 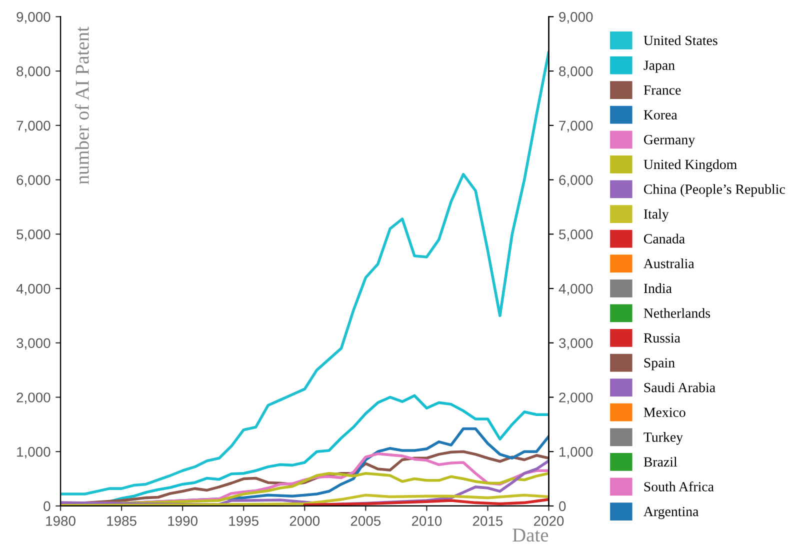 I want to click on y-tick-label: 7,000, so click(x=33, y=126).